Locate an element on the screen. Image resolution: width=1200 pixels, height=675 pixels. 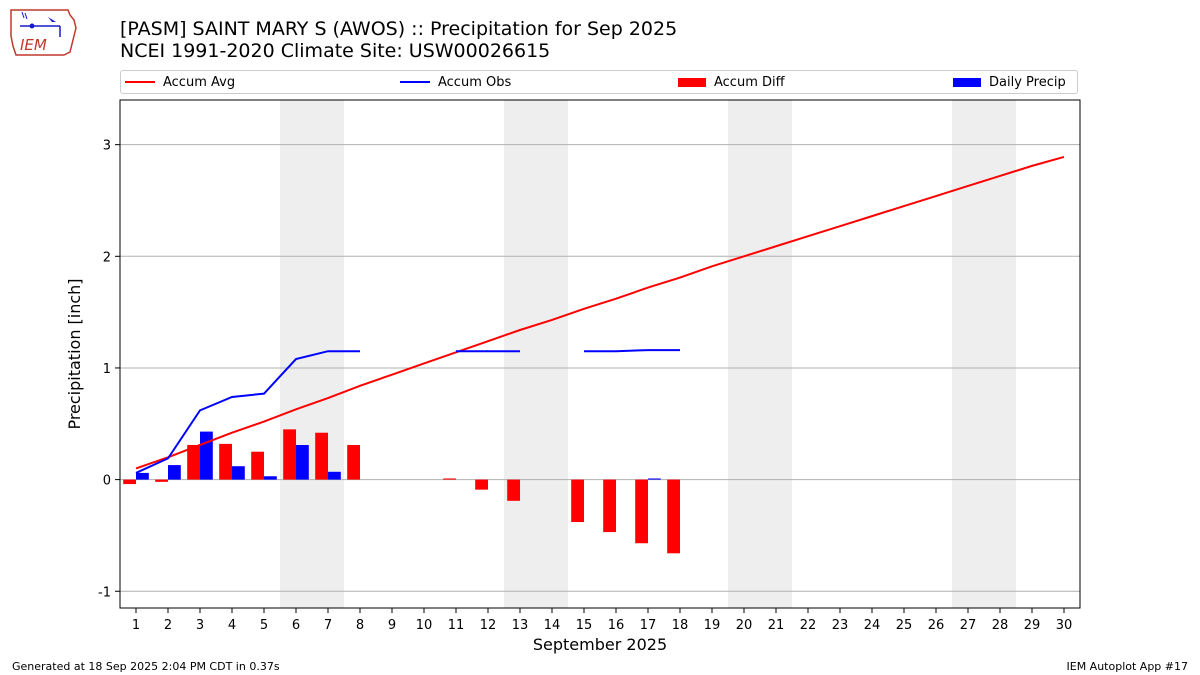
legend-swatch-accum-obs is located at coordinates (415, 82).